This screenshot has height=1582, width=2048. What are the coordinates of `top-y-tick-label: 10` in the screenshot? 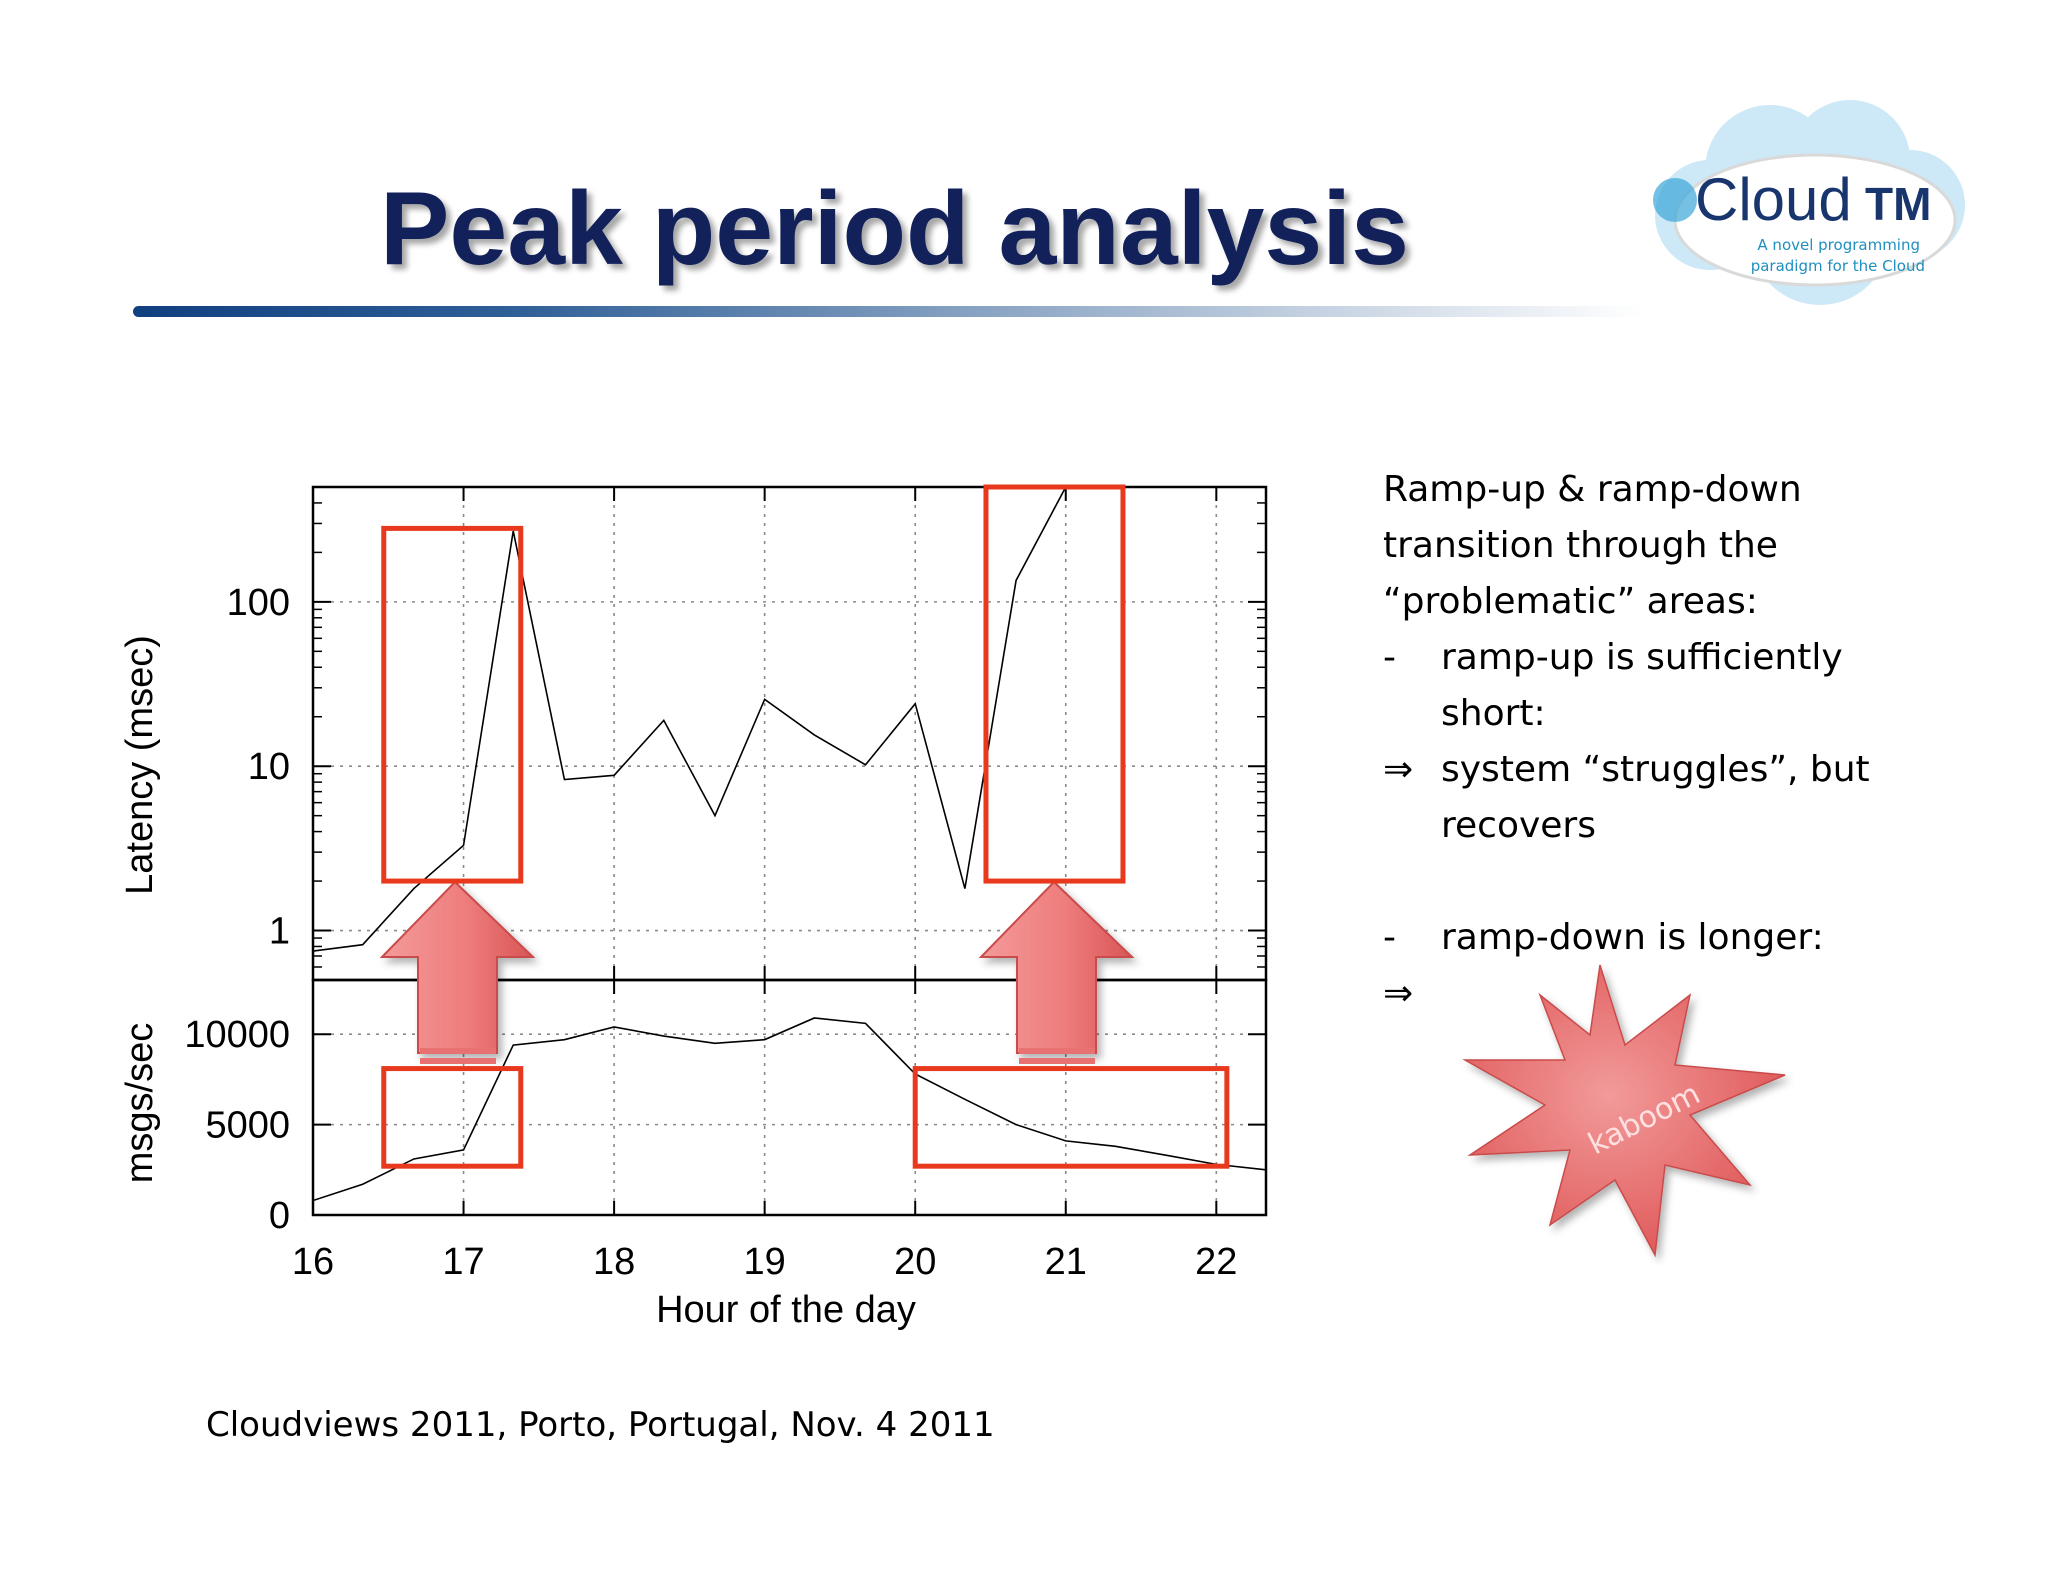 It's located at (269, 767).